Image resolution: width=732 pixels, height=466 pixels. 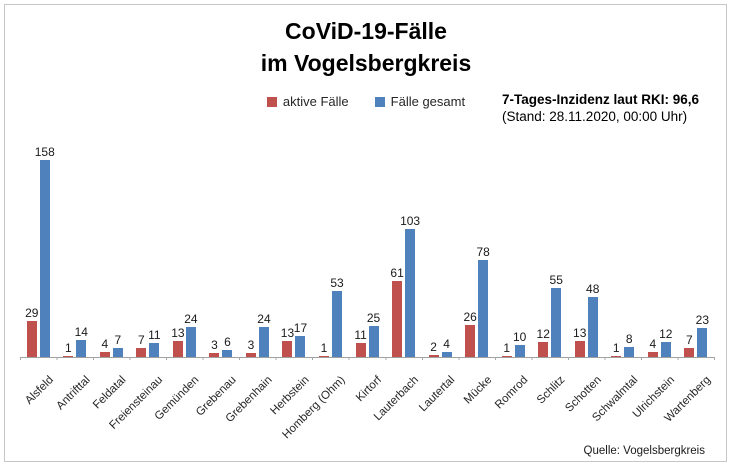 I want to click on source-note: Quelle: Vogelsbergkreis, so click(x=644, y=451).